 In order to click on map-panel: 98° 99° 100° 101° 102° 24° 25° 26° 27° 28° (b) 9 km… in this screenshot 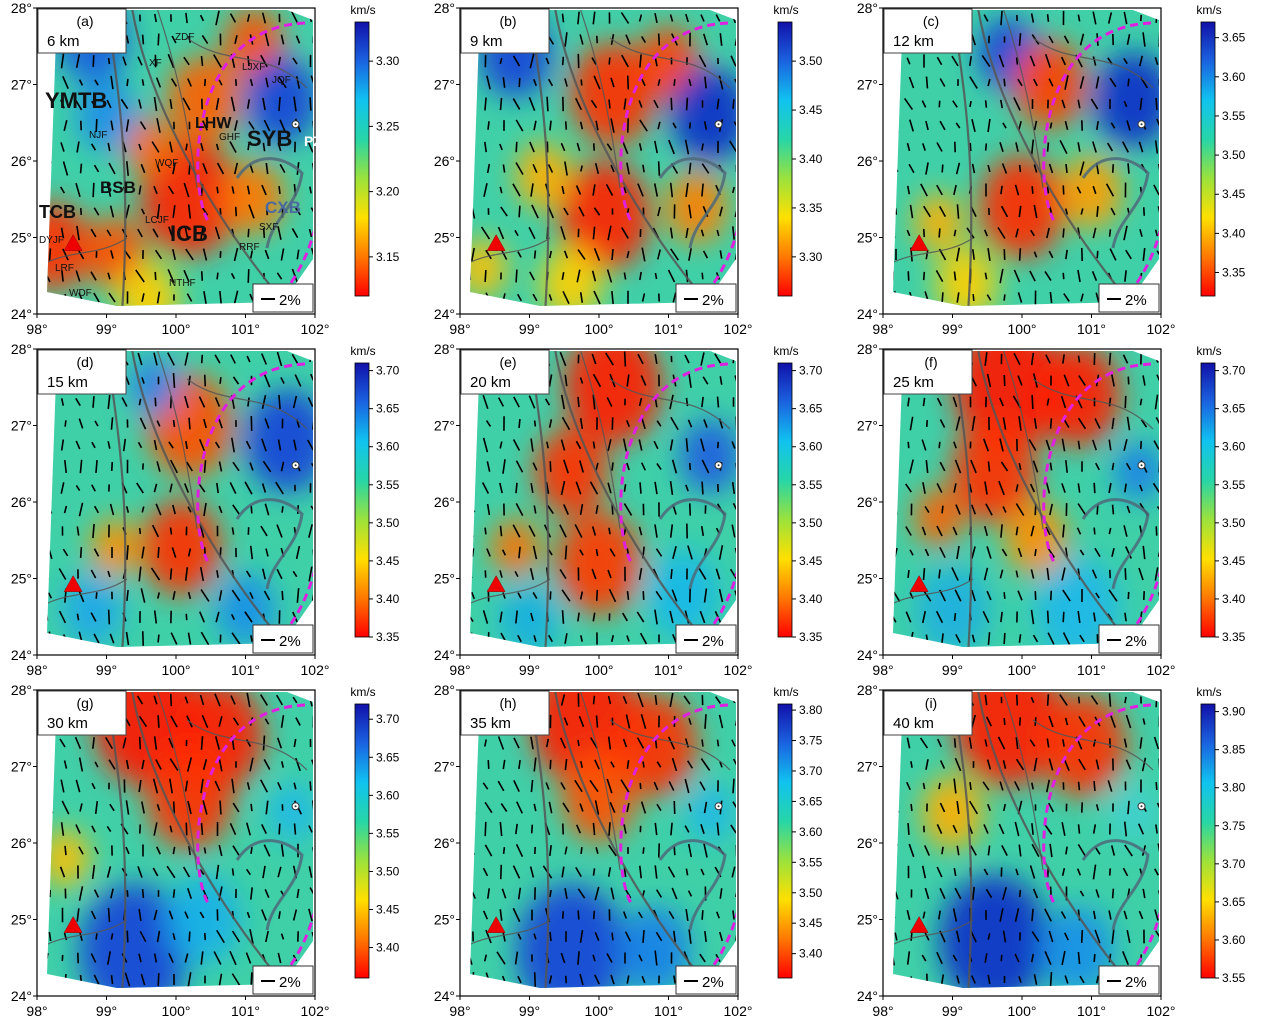, I will do `click(636, 170)`.